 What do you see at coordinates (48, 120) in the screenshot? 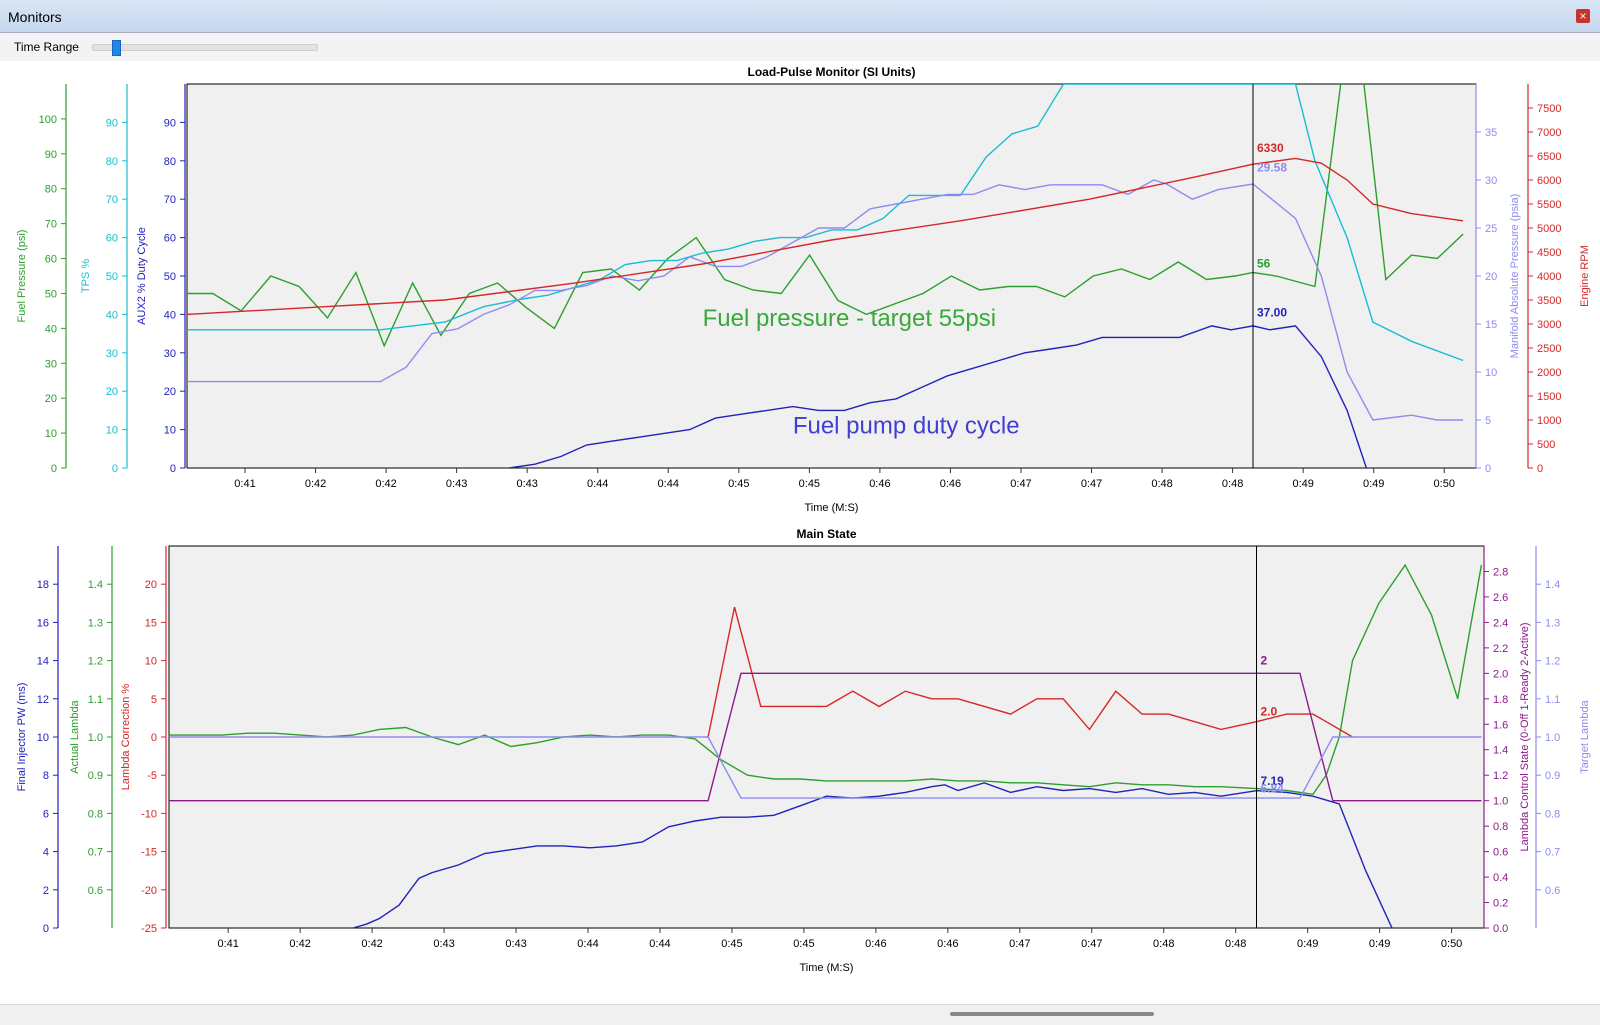
I see `axis-tick-label: 100` at bounding box center [48, 120].